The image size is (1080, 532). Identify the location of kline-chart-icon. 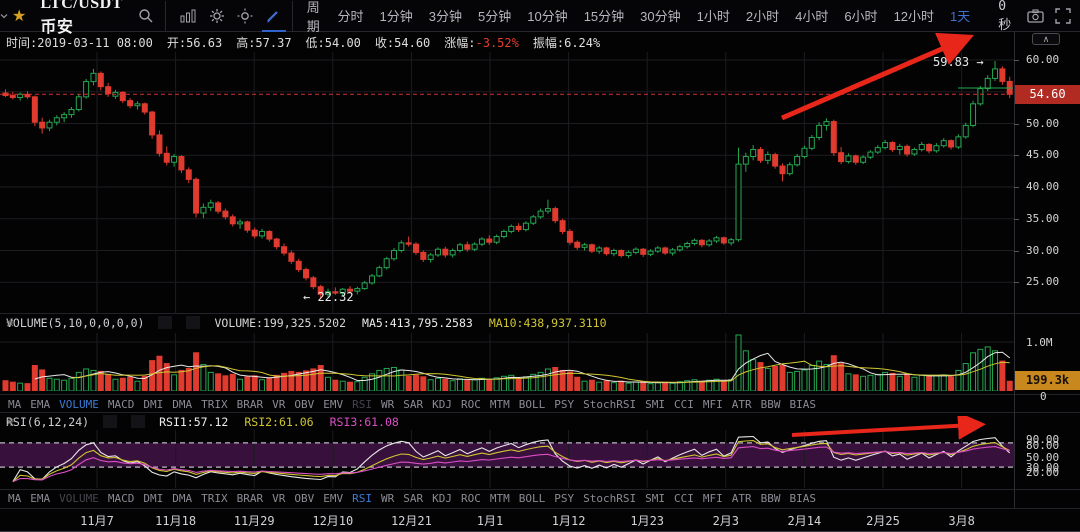
(187, 16).